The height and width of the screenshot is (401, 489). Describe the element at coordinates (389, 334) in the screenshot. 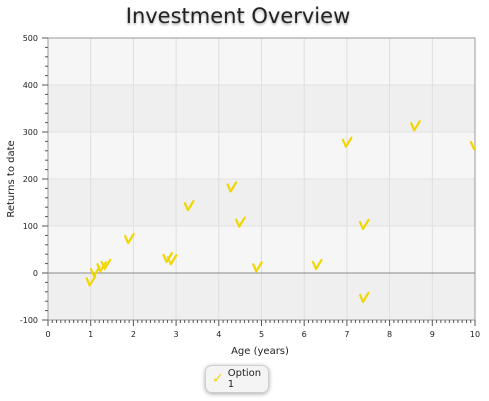

I see `x-tick-label: 8` at that location.